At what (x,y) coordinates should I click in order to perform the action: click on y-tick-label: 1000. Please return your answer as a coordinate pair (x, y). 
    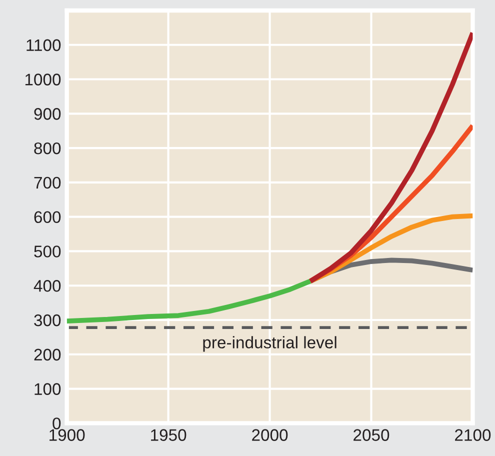
    Looking at the image, I should click on (43, 80).